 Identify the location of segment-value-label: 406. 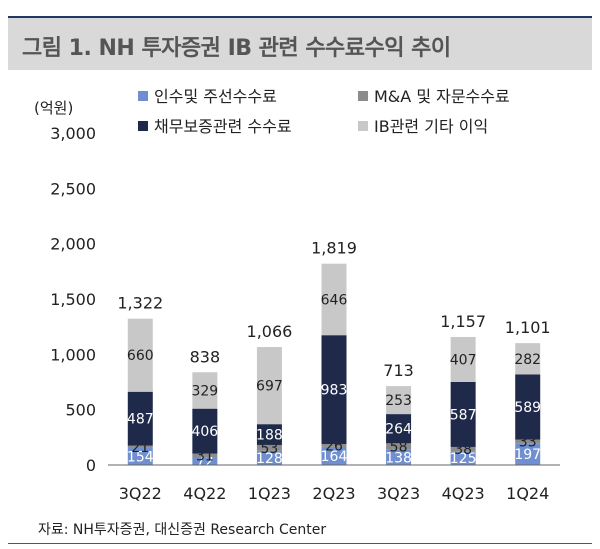
(204, 432).